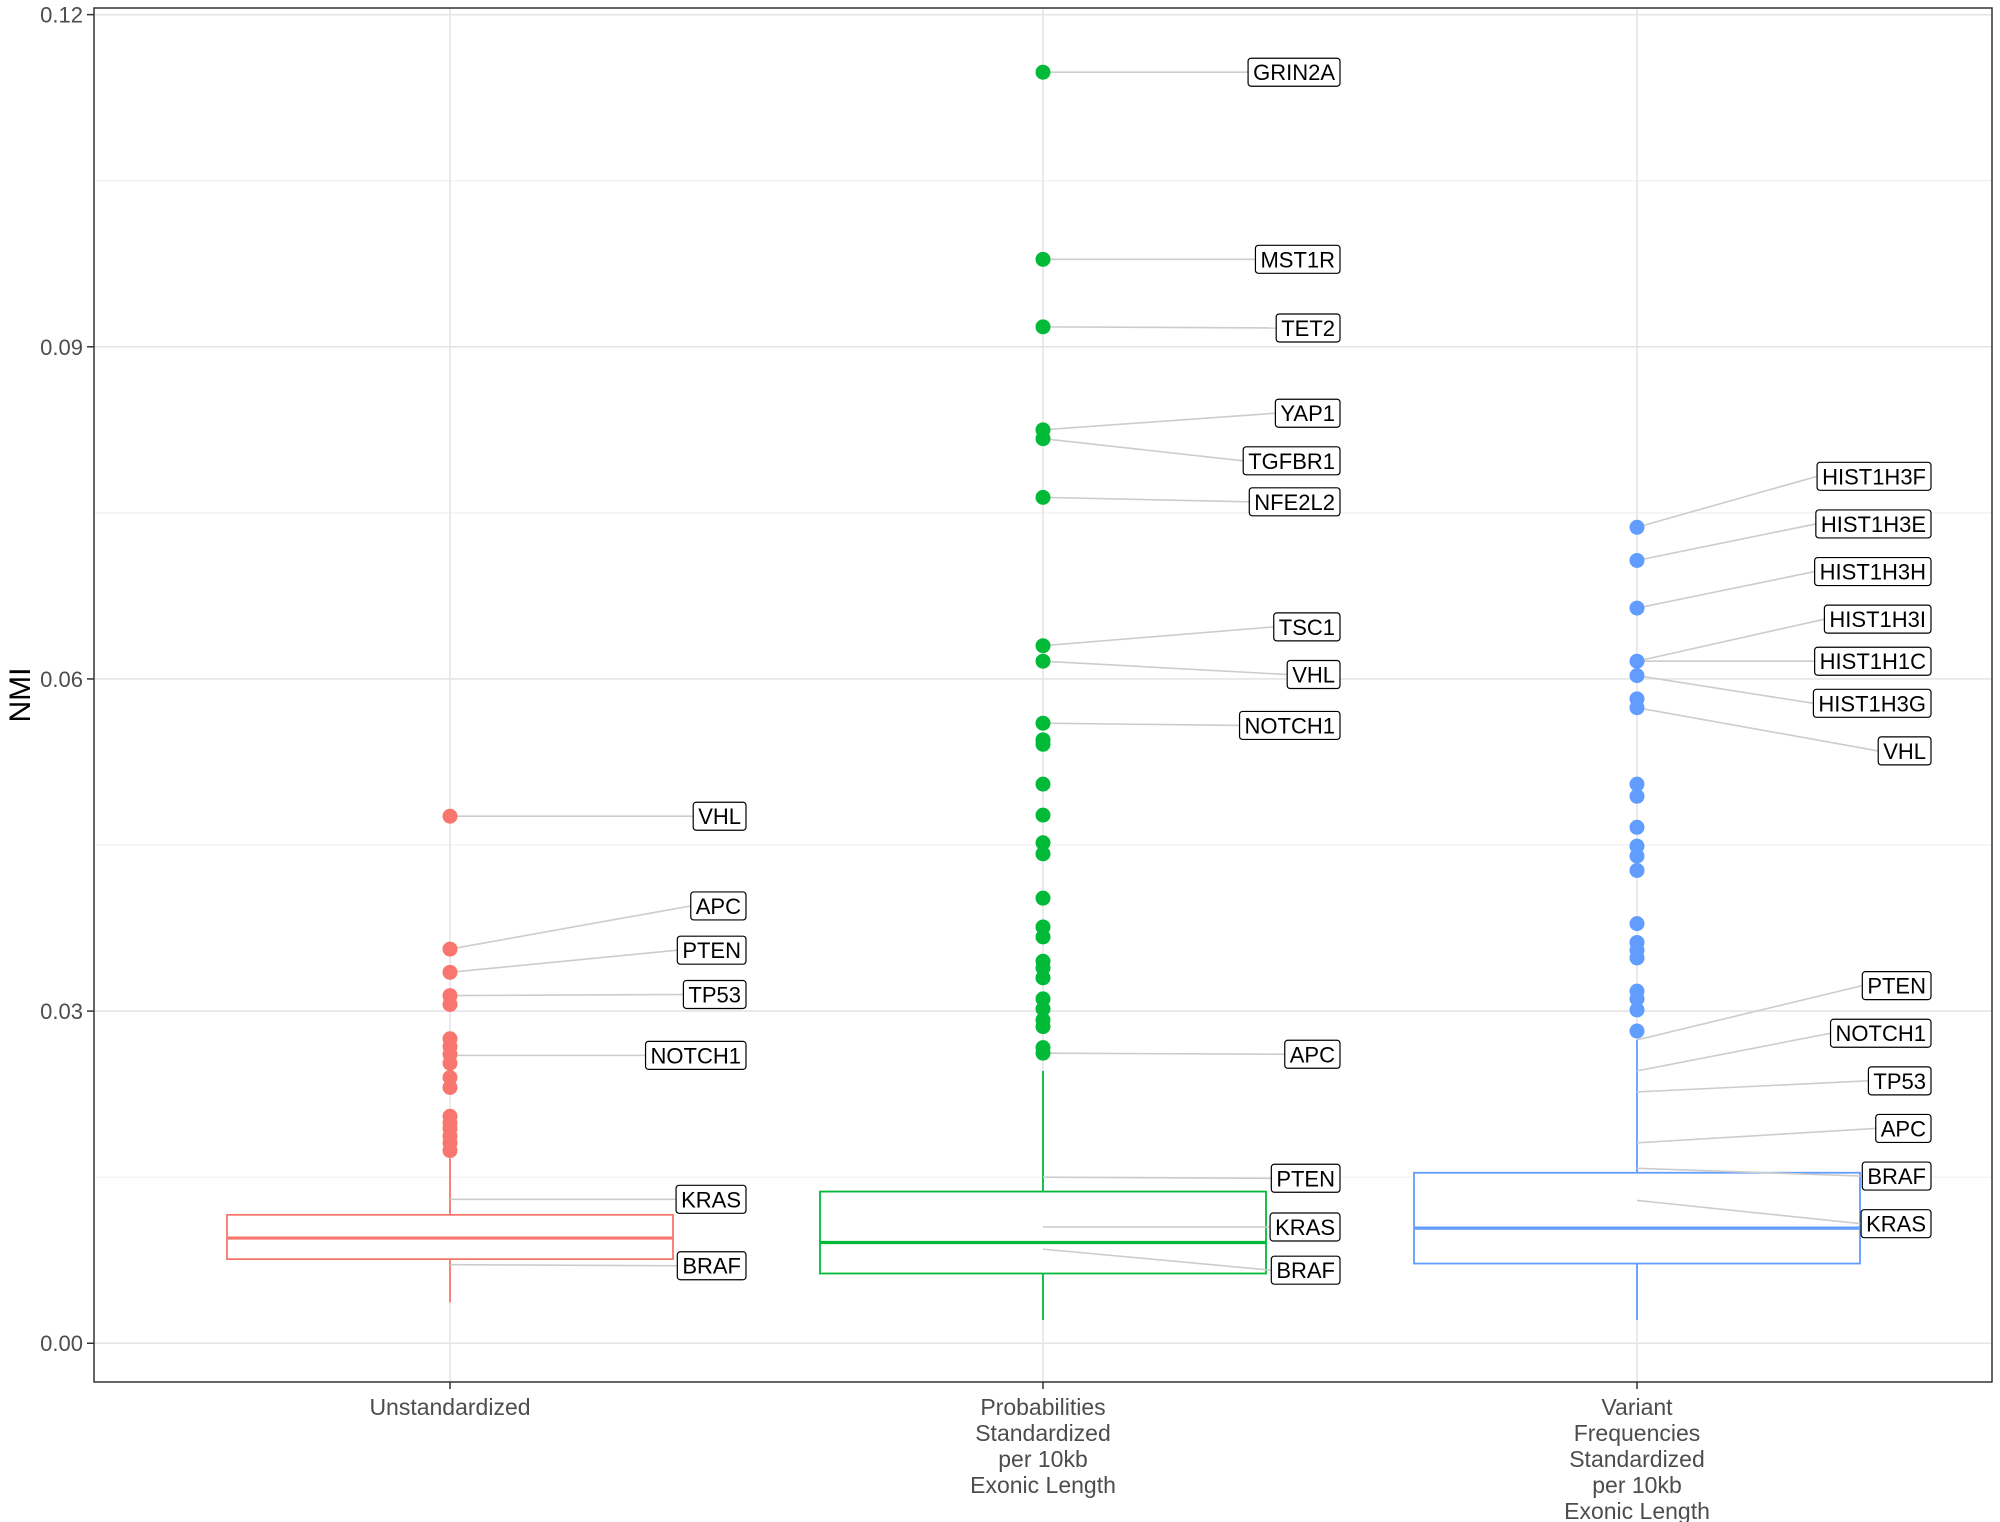 This screenshot has height=1522, width=2000. I want to click on x-tick-label: Probabilities, so click(1042, 1407).